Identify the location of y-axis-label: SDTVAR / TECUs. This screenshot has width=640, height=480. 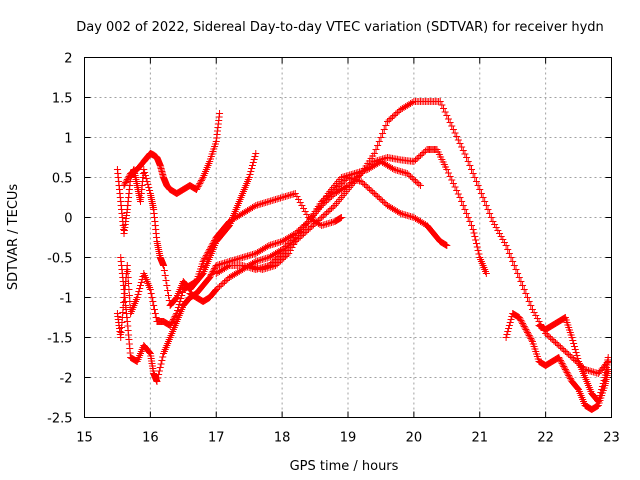
(13, 237).